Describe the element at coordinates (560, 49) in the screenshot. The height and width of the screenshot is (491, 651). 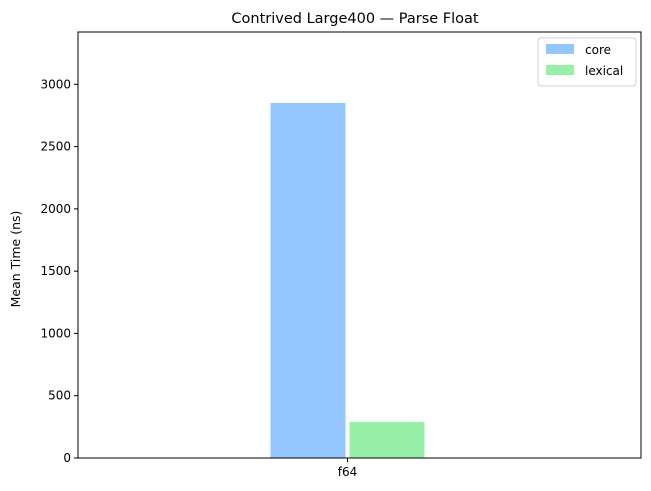
I see `legend-swatch-core` at that location.